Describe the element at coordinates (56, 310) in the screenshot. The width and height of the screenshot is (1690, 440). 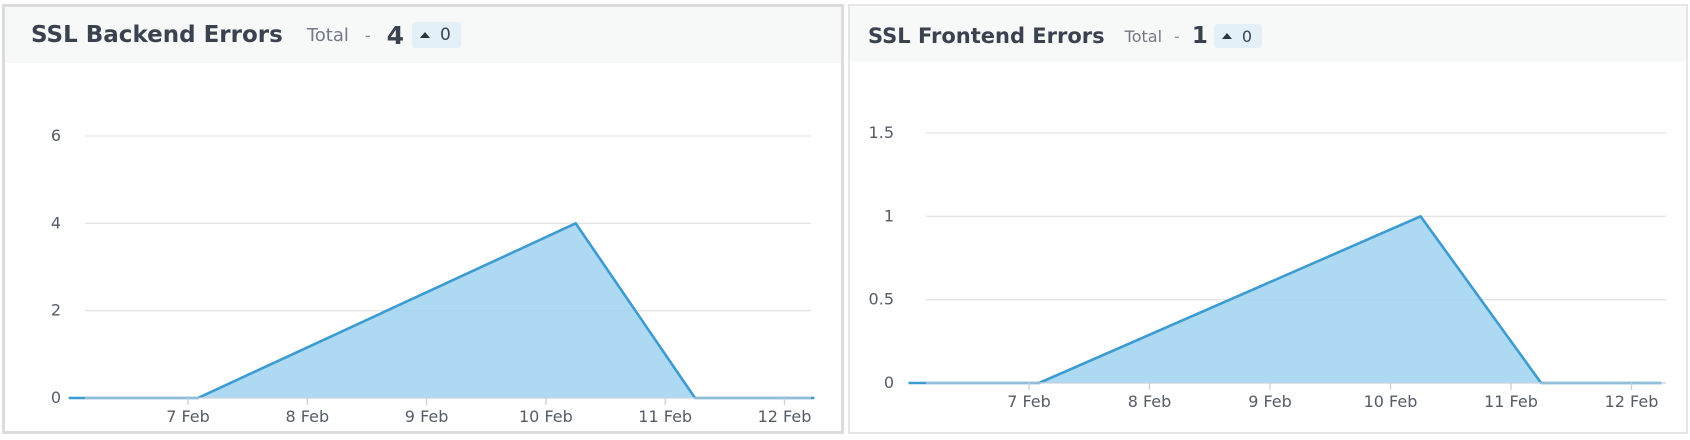
I see `y-tick-label: 2` at that location.